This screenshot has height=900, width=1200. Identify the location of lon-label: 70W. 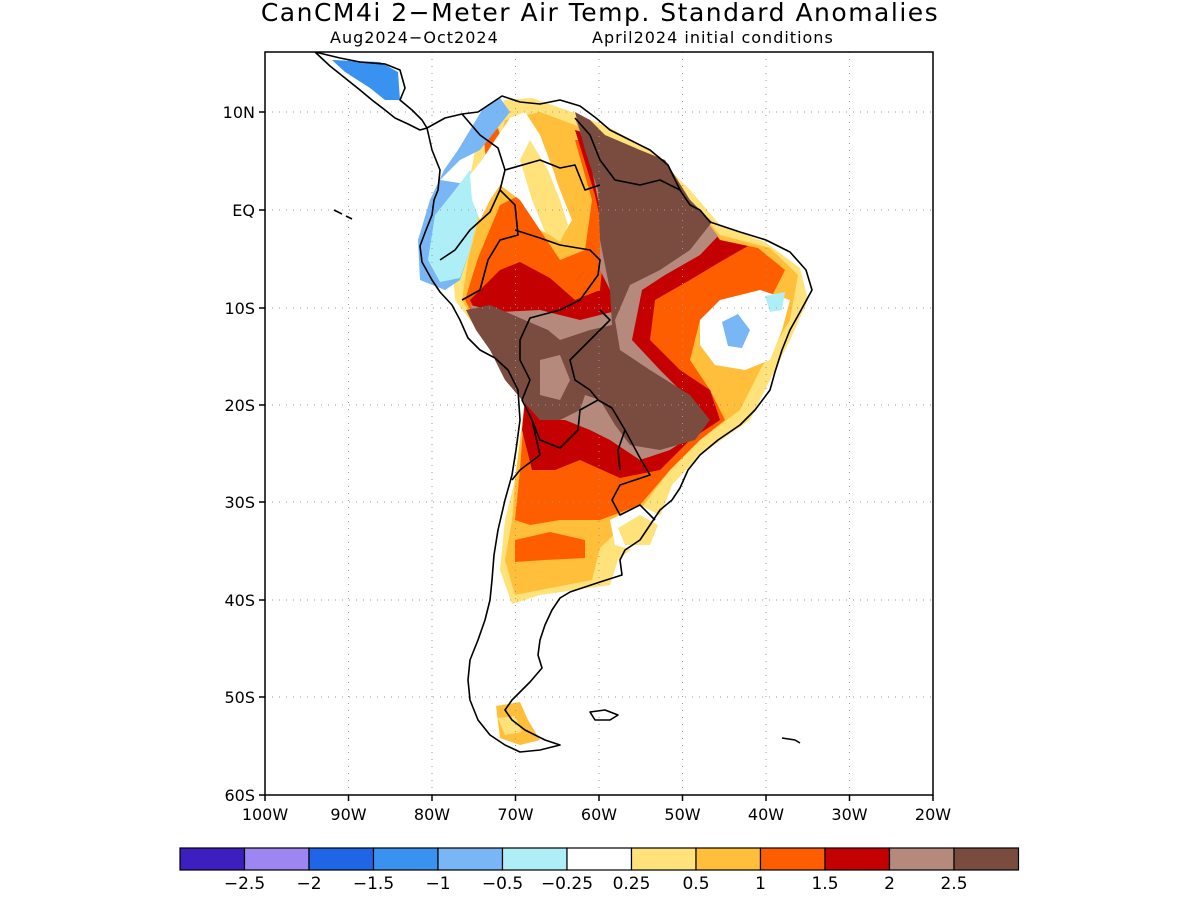
(515, 814).